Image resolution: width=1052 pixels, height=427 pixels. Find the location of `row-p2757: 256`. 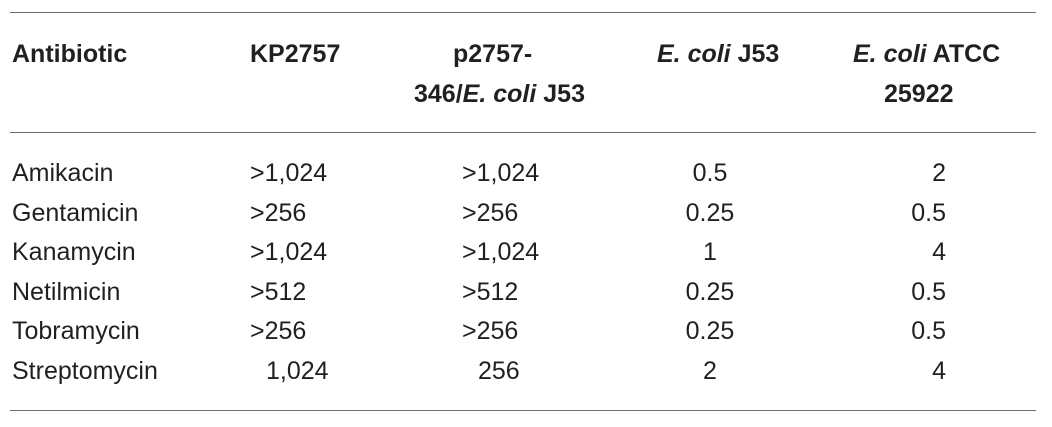

row-p2757: 256 is located at coordinates (499, 371).